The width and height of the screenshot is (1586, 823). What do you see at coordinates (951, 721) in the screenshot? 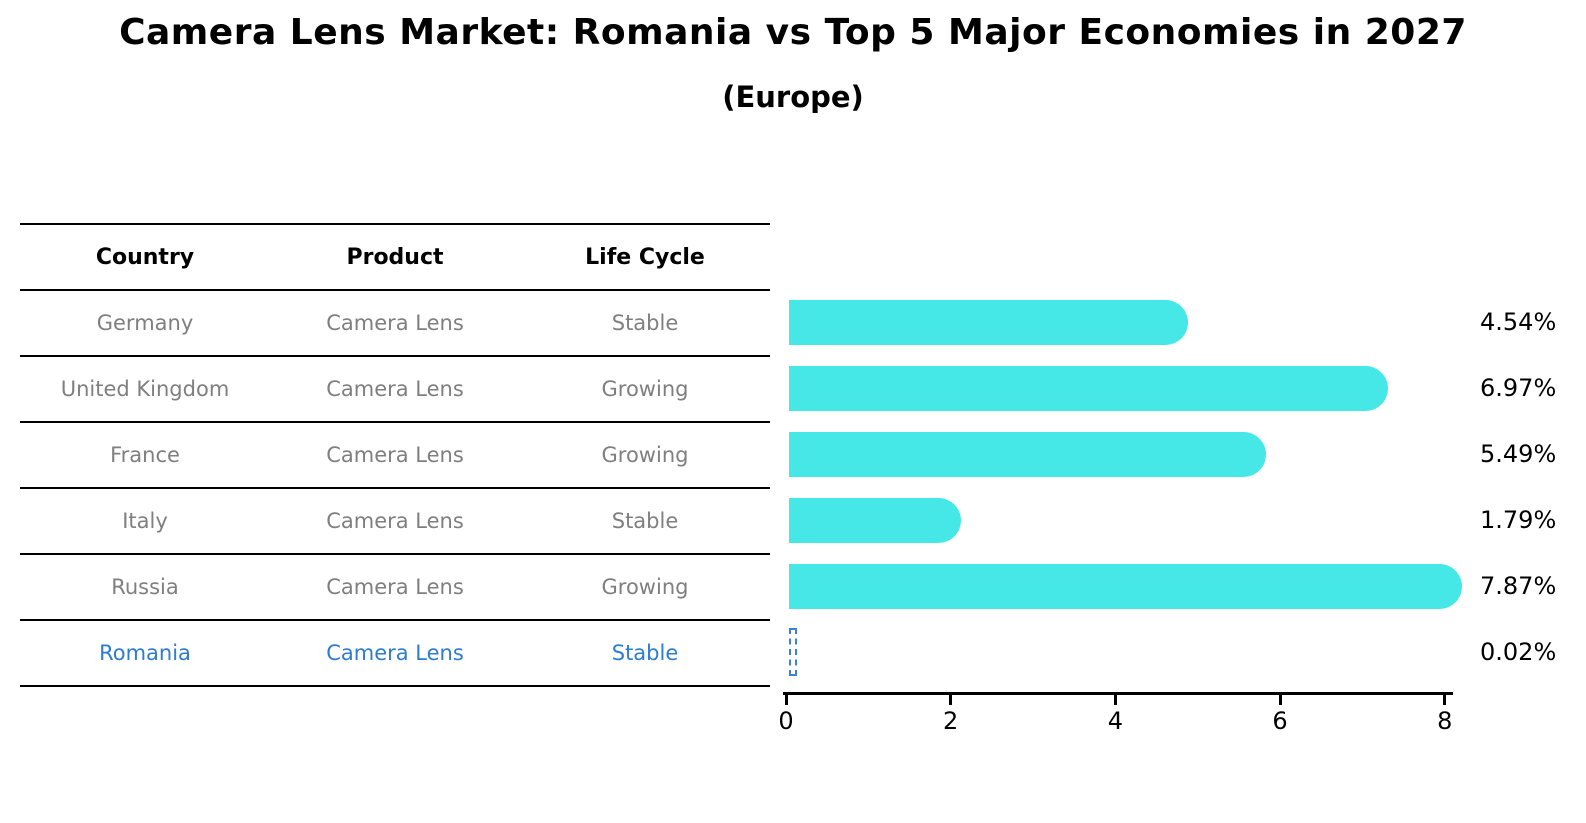
I see `x-tick-label-2: 2` at bounding box center [951, 721].